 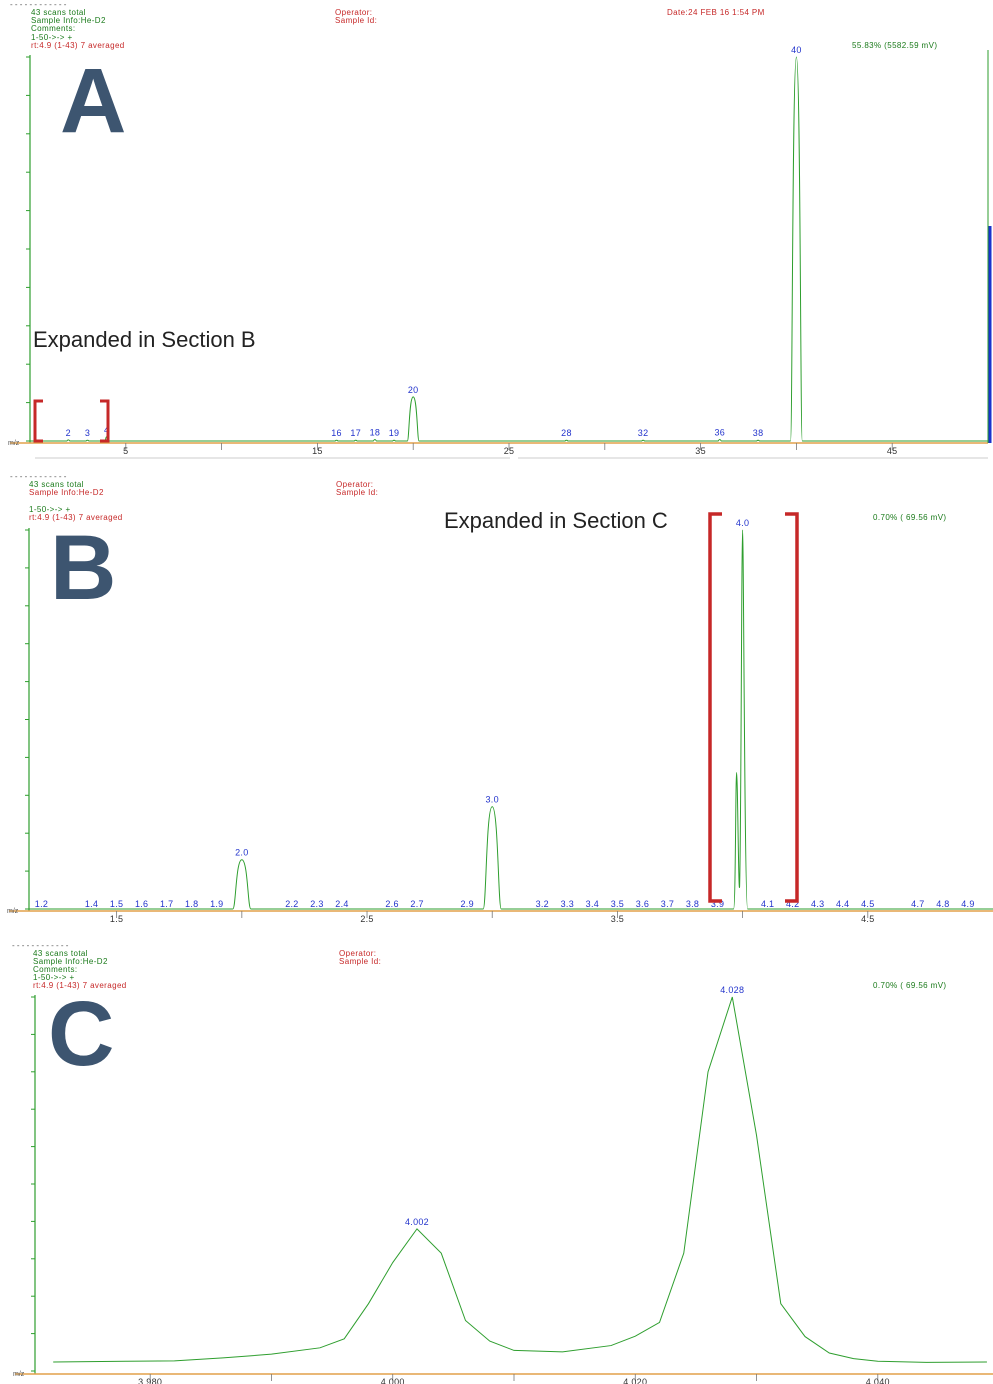 What do you see at coordinates (719, 432) in the screenshot?
I see `peak-label: 36` at bounding box center [719, 432].